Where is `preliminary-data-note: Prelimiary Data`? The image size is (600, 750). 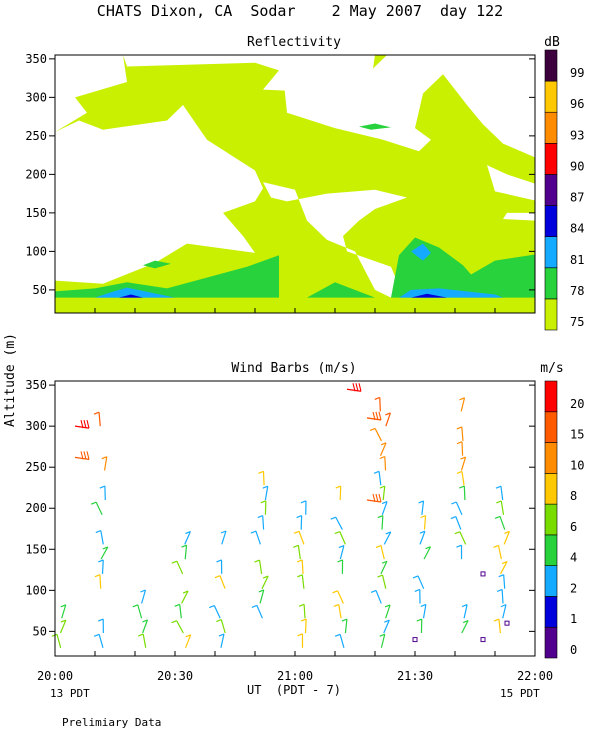 preliminary-data-note: Prelimiary Data is located at coordinates (111, 722).